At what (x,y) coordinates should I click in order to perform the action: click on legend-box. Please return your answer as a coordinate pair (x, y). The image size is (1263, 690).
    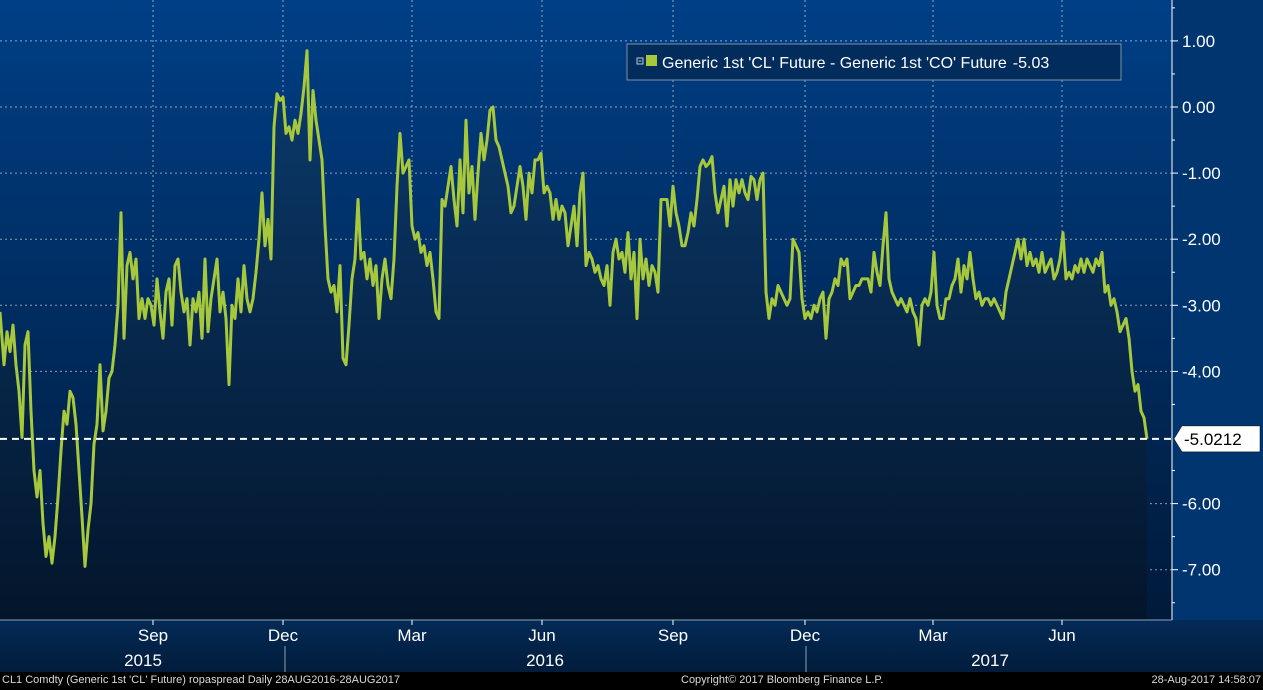
    Looking at the image, I should click on (874, 62).